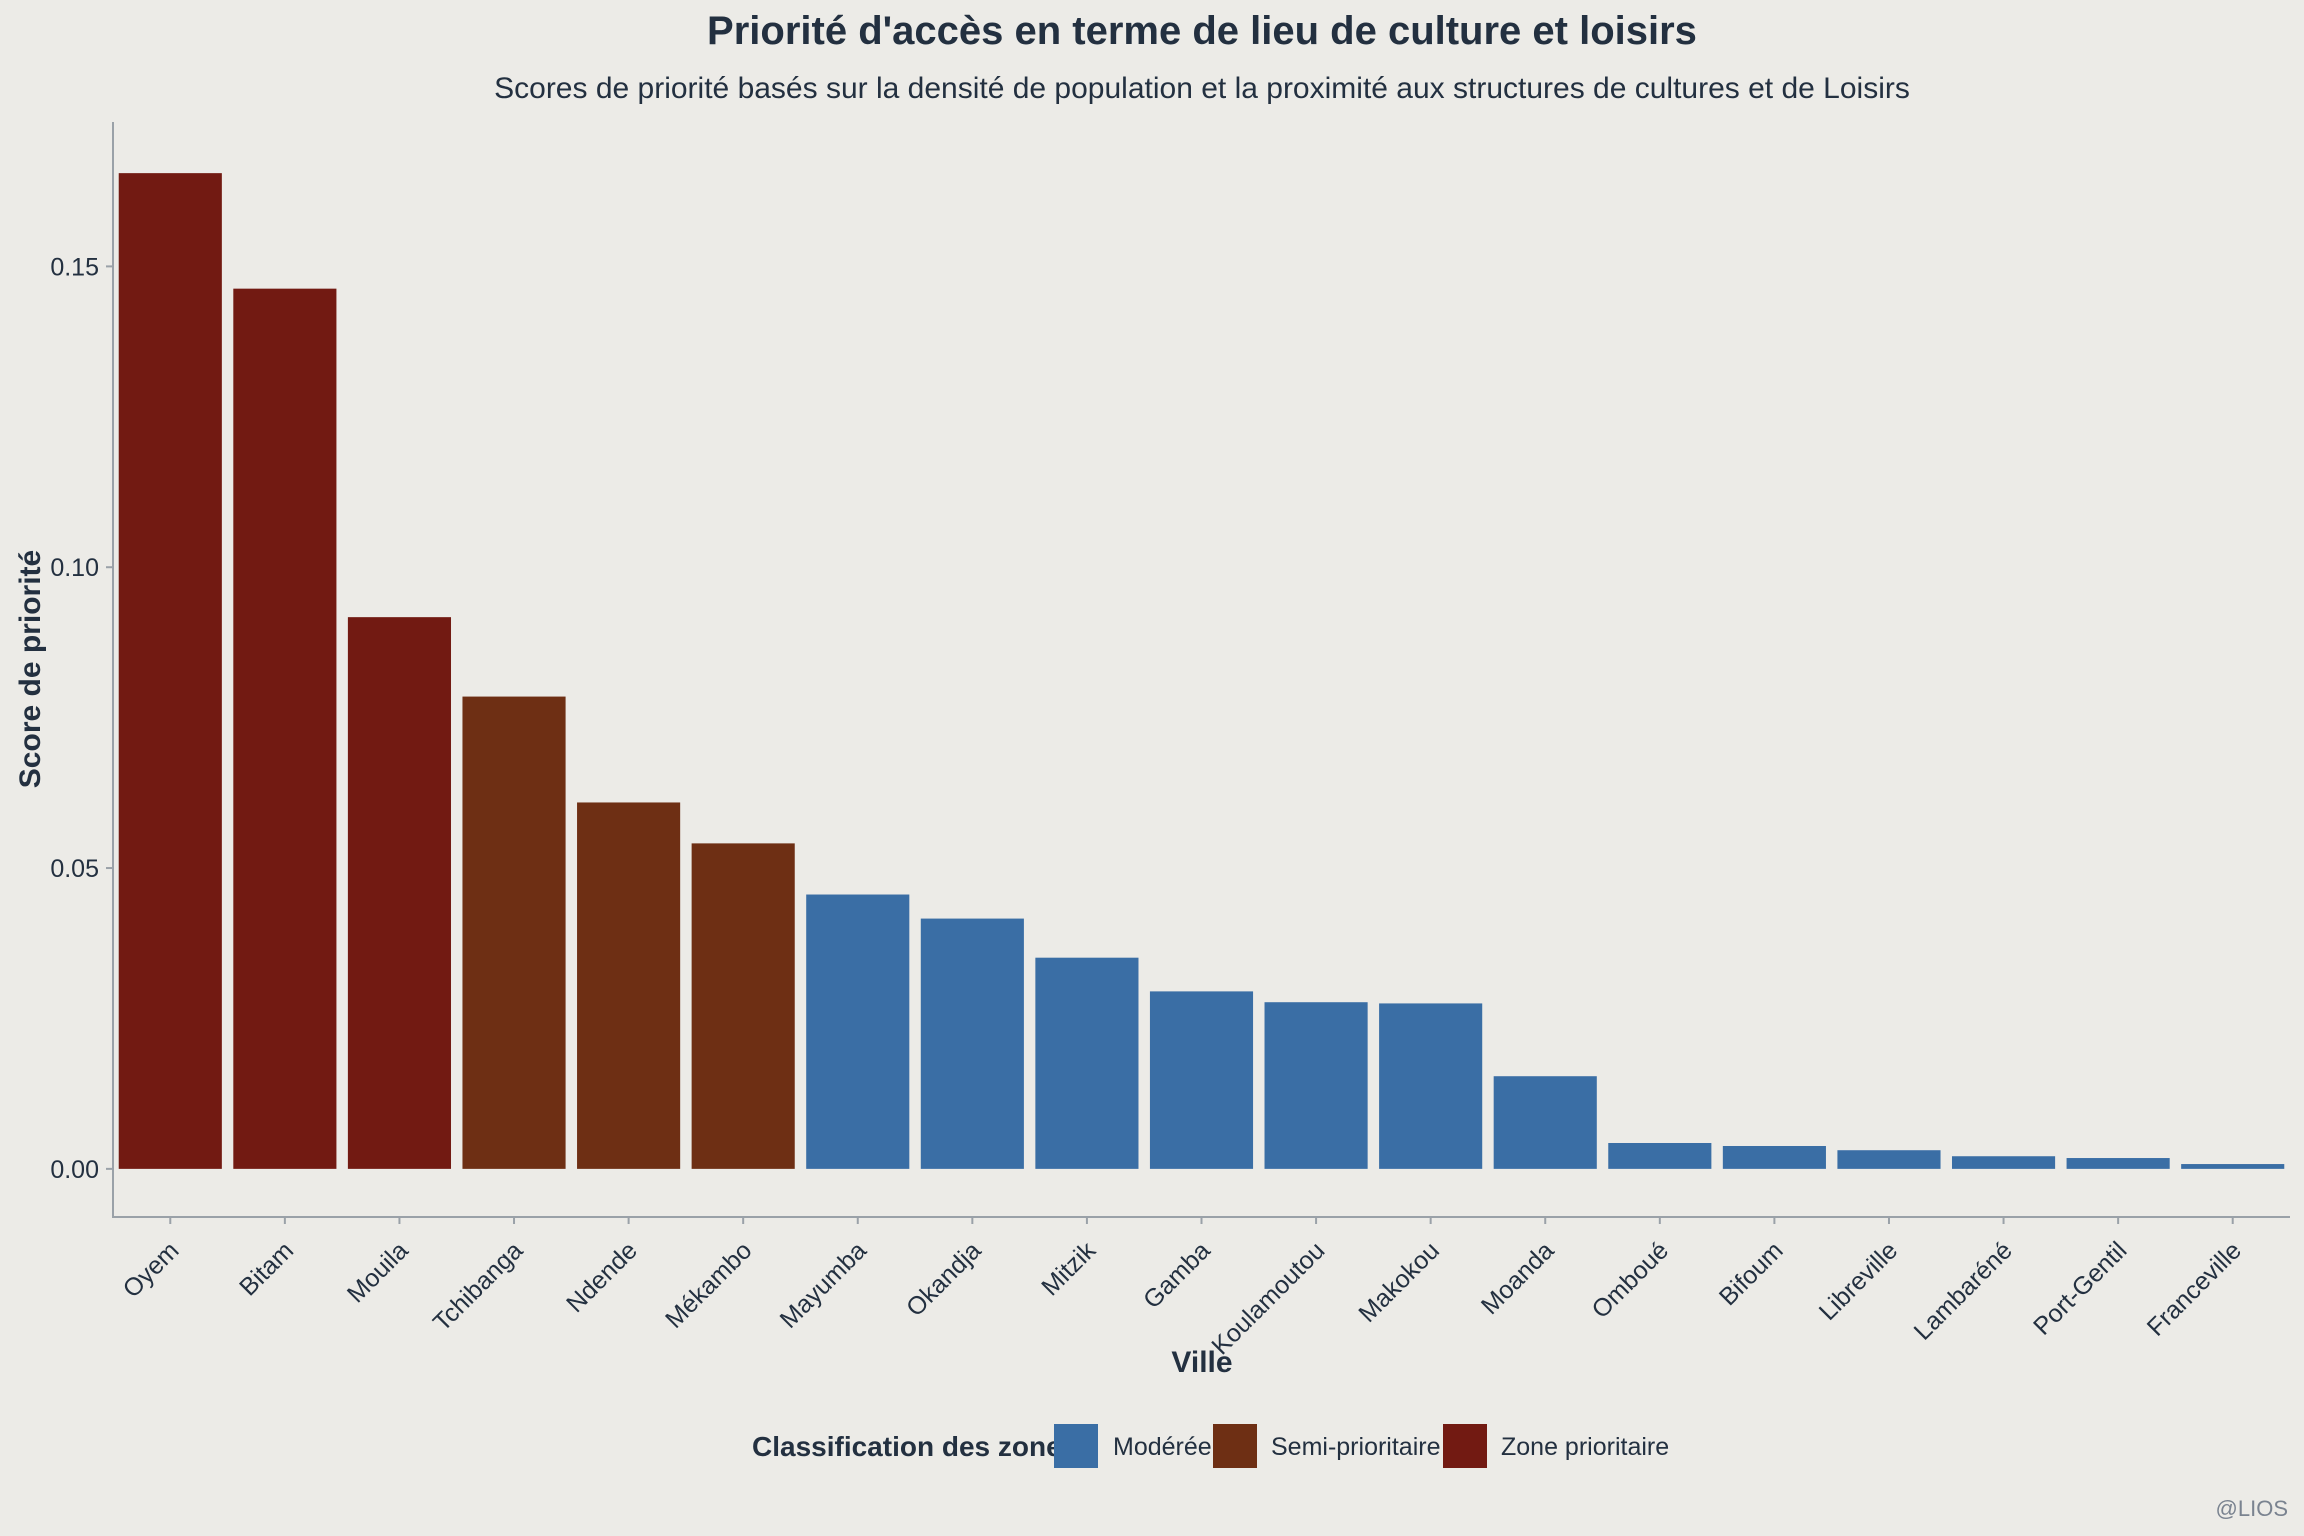 The width and height of the screenshot is (2304, 1536). I want to click on x-tick-label-omboue: Omboué, so click(1630, 1280).